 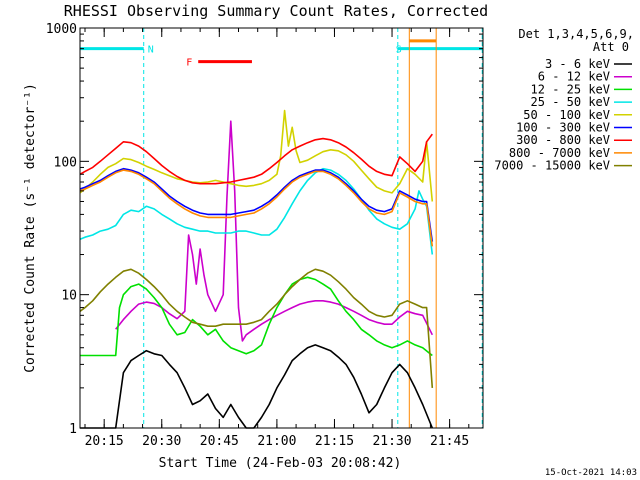 What do you see at coordinates (563, 128) in the screenshot?
I see `legend-label: 100 - 300 keV` at bounding box center [563, 128].